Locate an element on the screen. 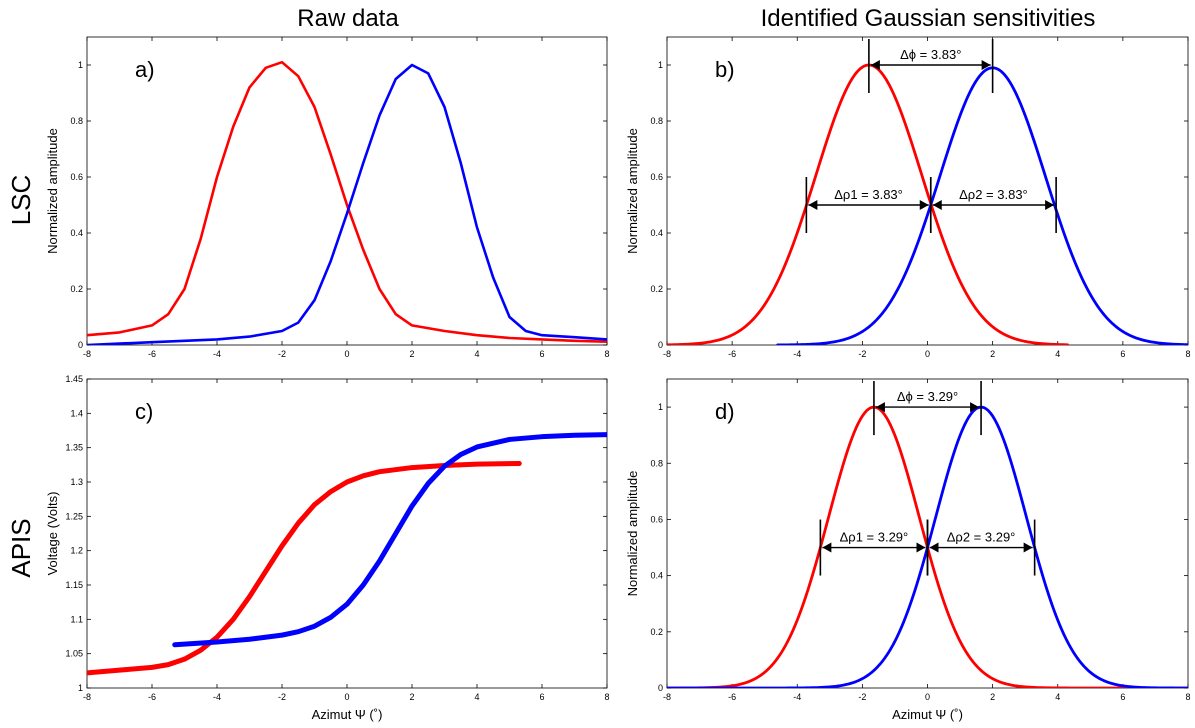 The height and width of the screenshot is (728, 1195). annotation-d-2: Δρ2 = 3.29° is located at coordinates (981, 547).